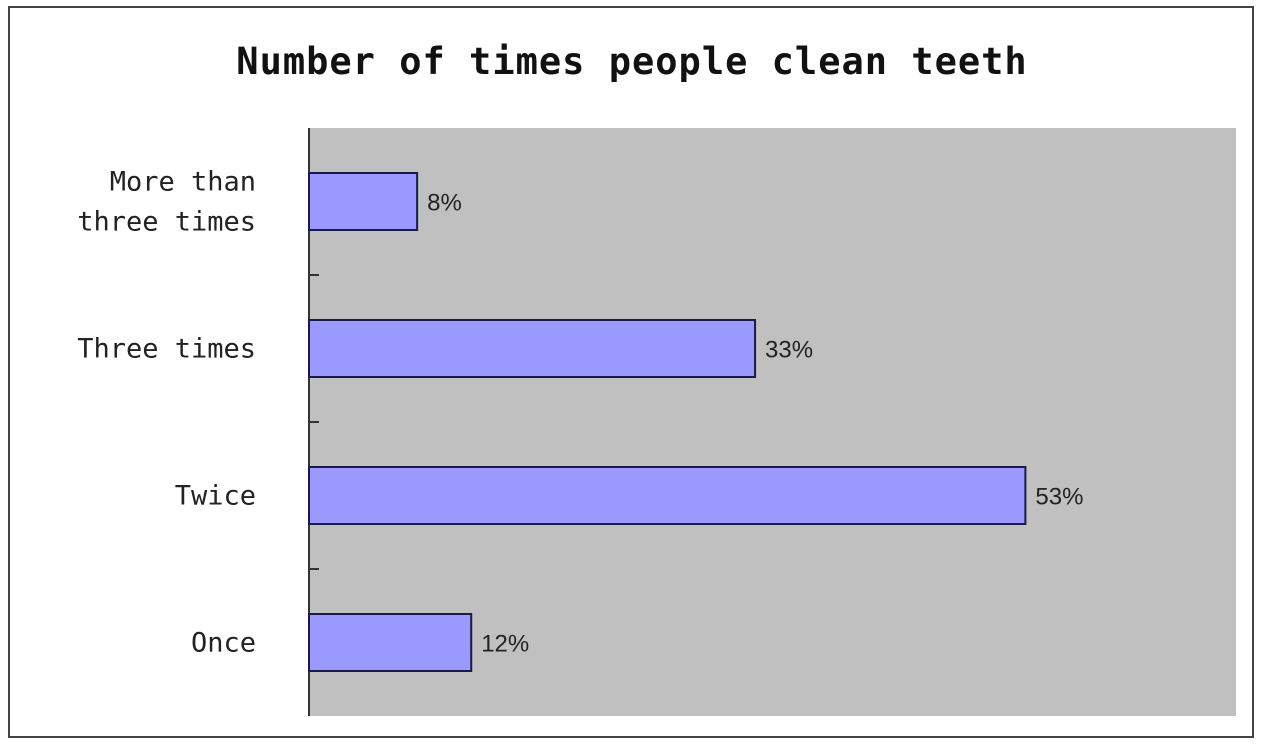 This screenshot has width=1264, height=746. I want to click on category-labels-group: More than three times Three times Twice Once, so click(166, 413).